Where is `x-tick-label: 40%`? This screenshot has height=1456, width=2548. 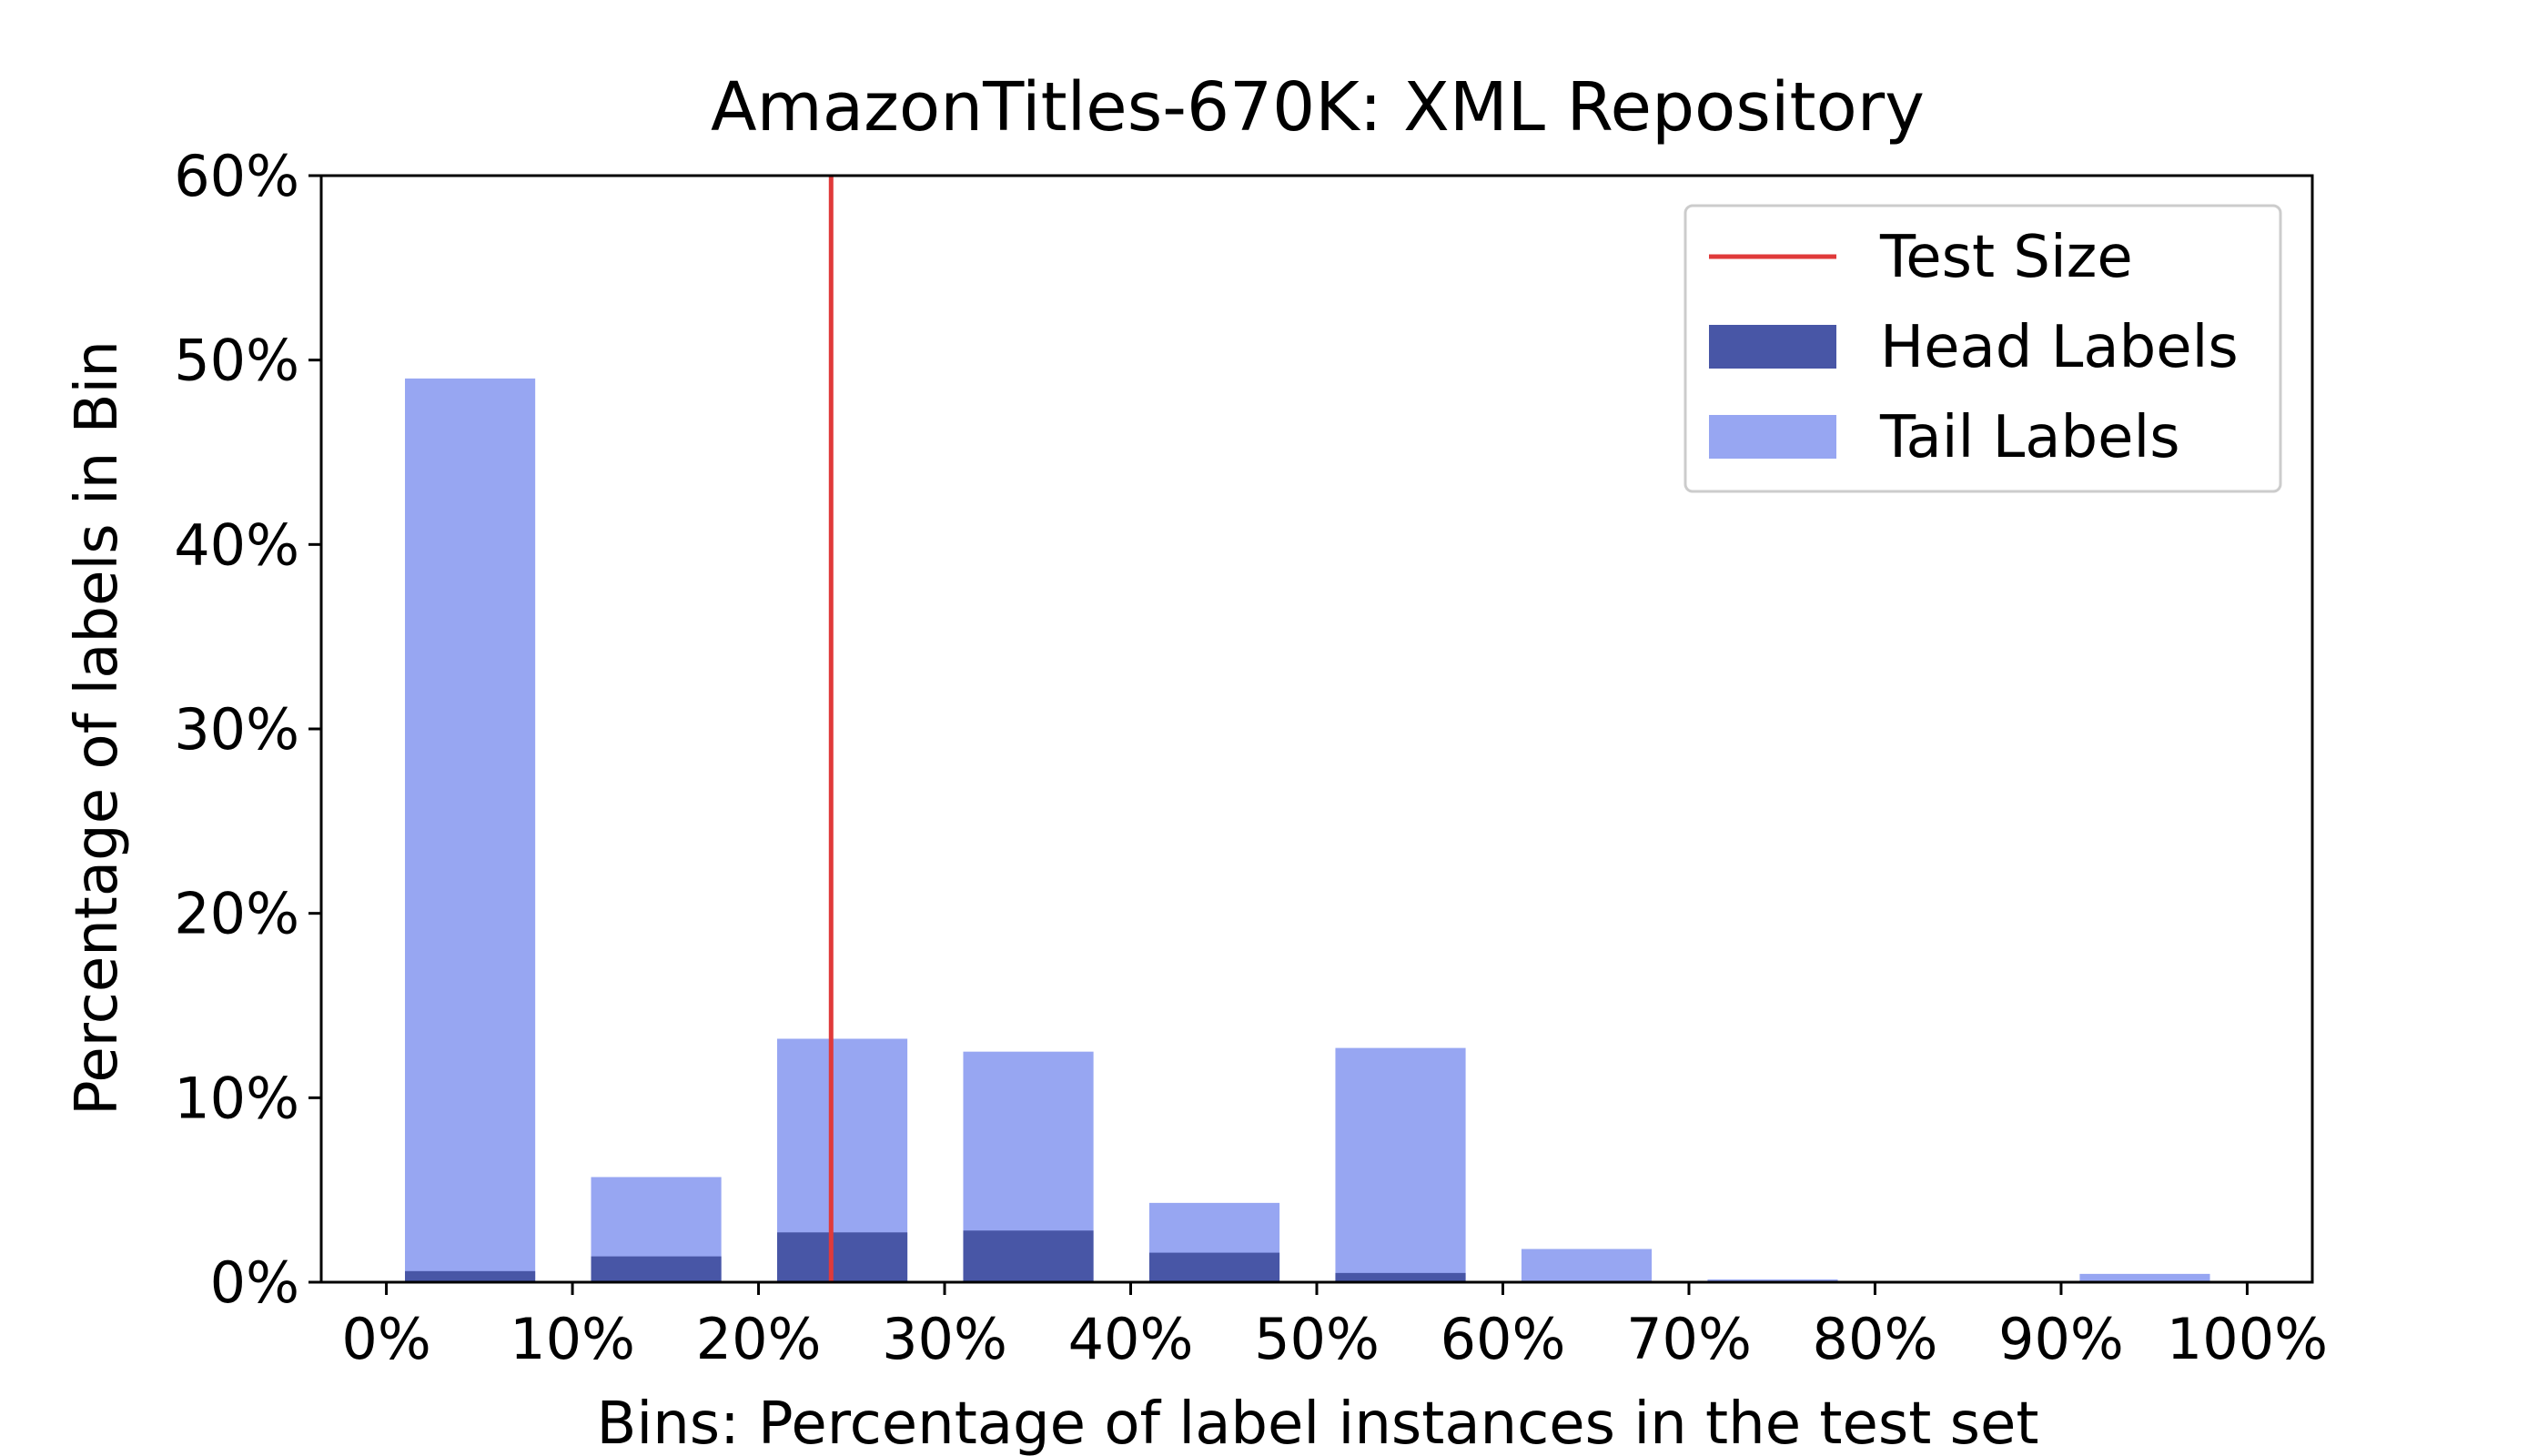
x-tick-label: 40% is located at coordinates (1131, 1339).